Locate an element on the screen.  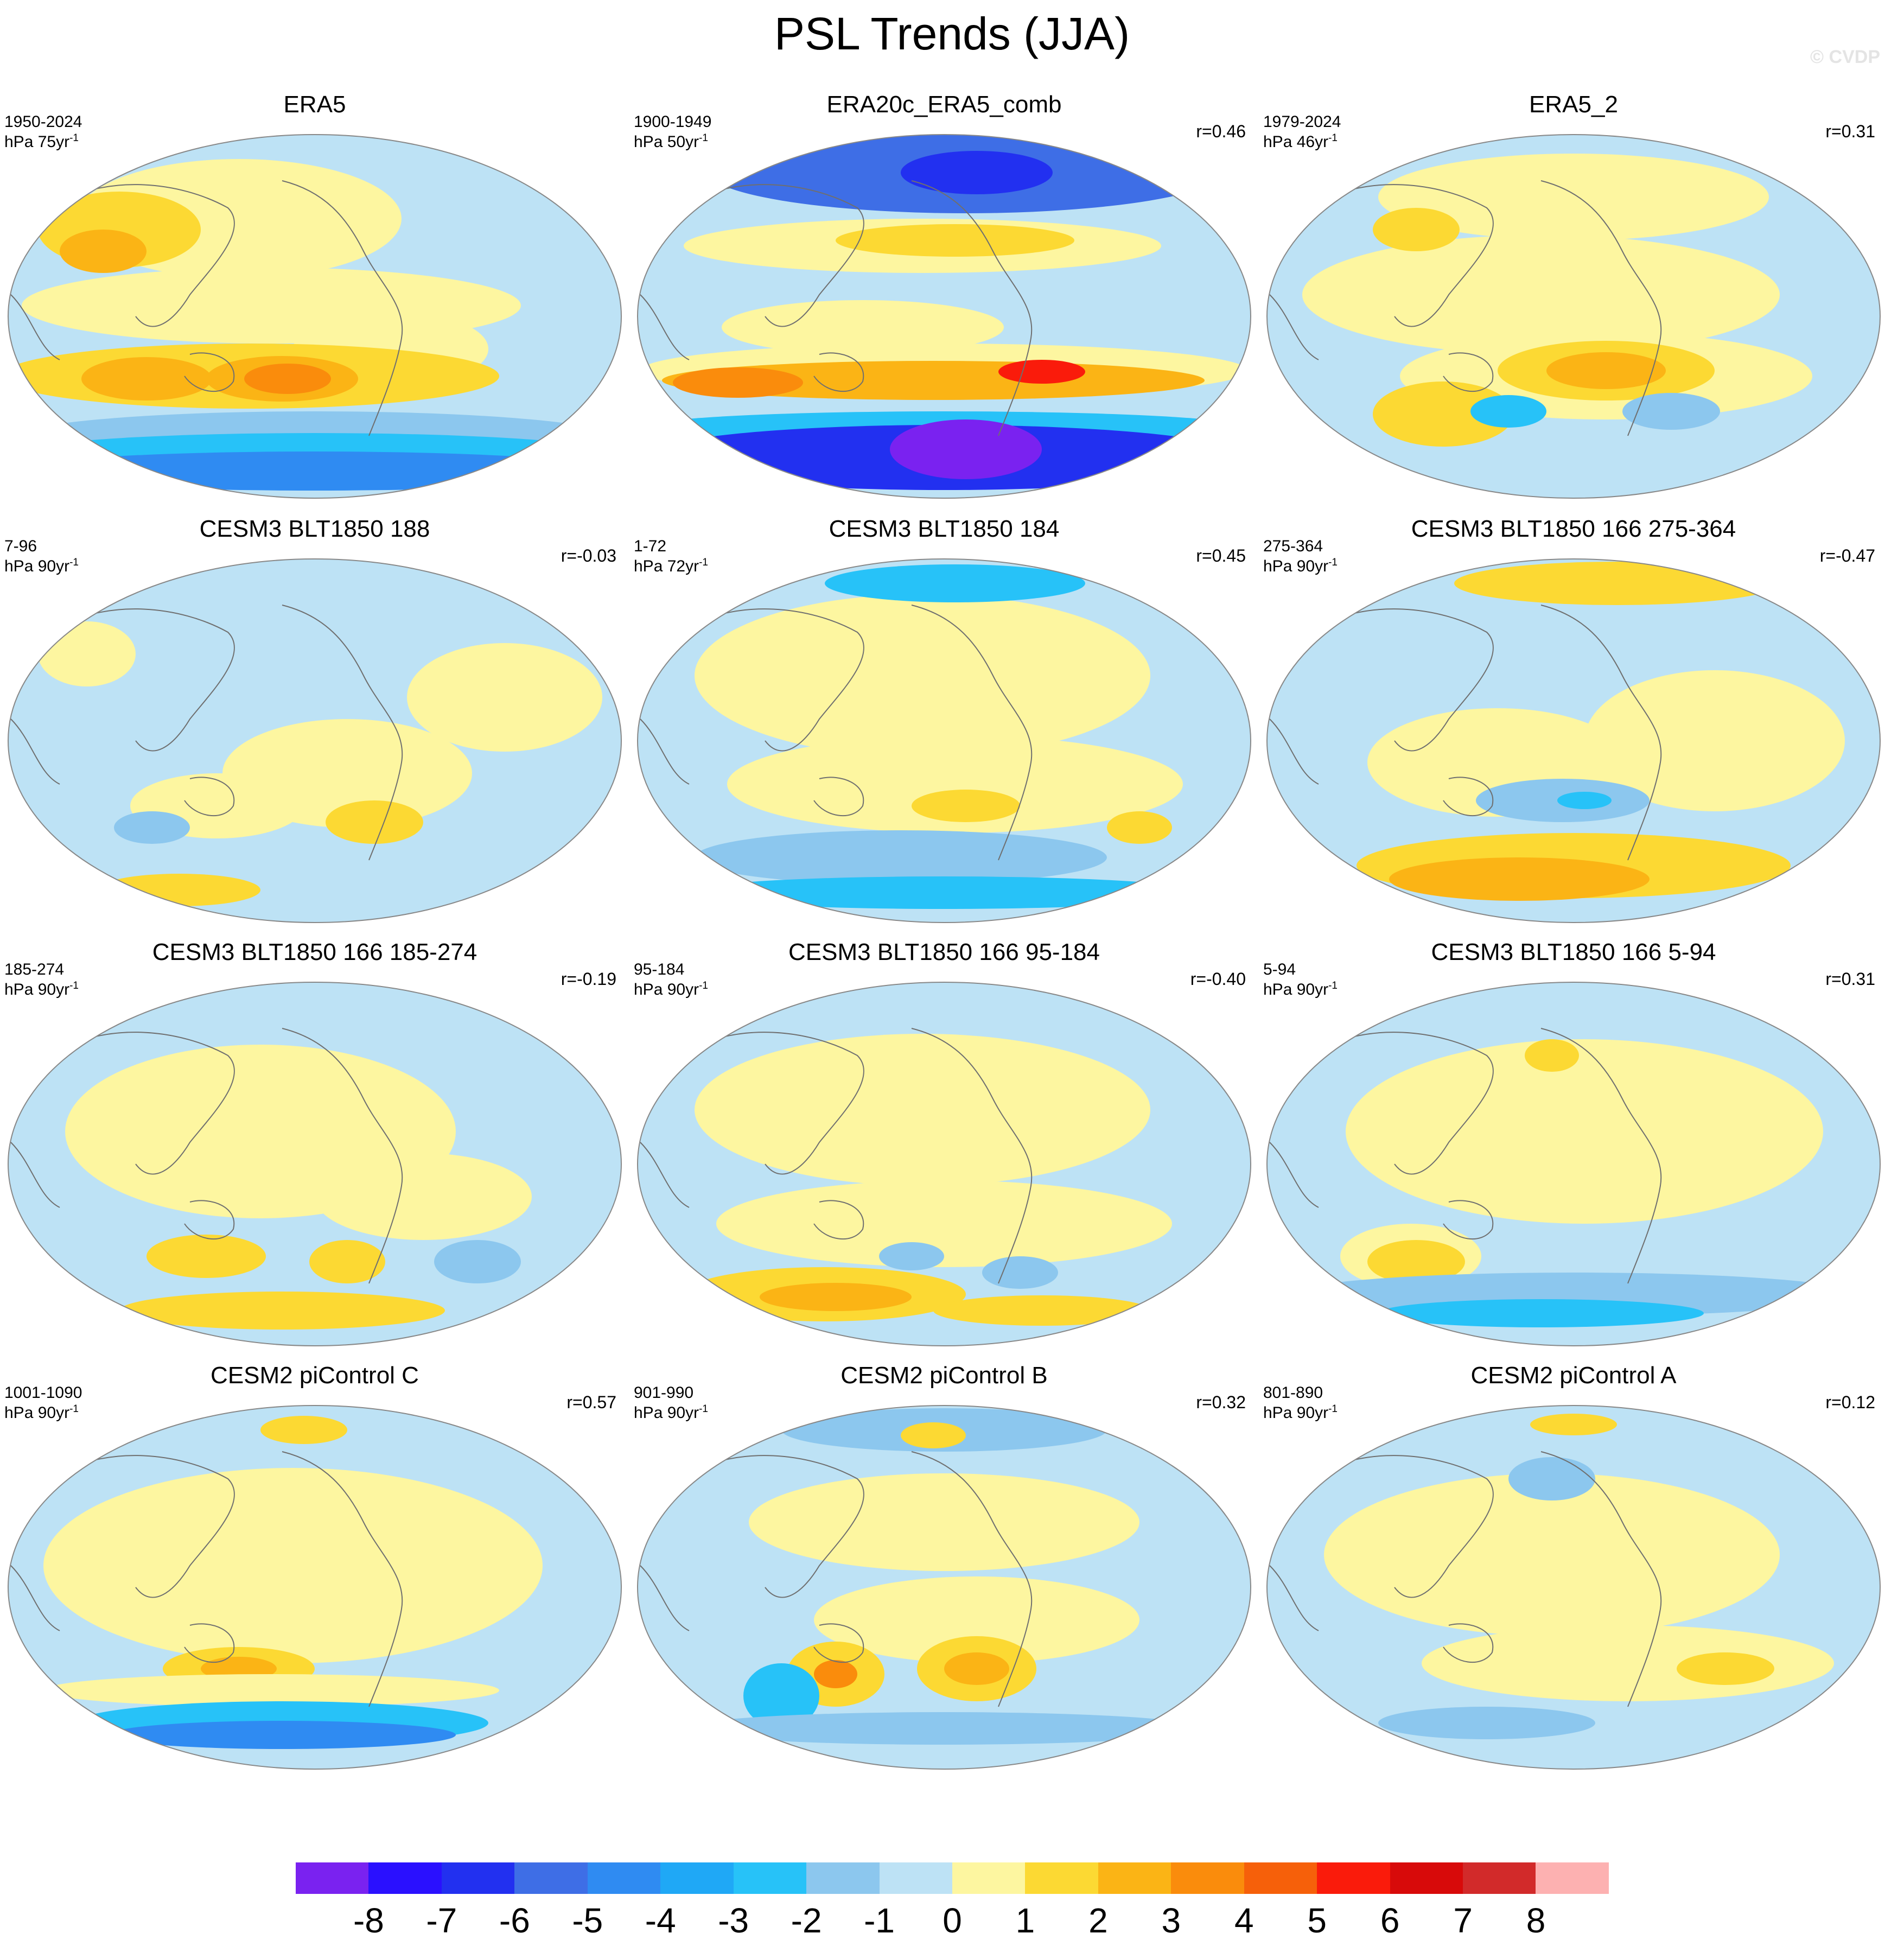
map-panel: CESM2 piControl B 901-990 hPa 90yr-1 r=0.32 is located at coordinates (944, 1568).